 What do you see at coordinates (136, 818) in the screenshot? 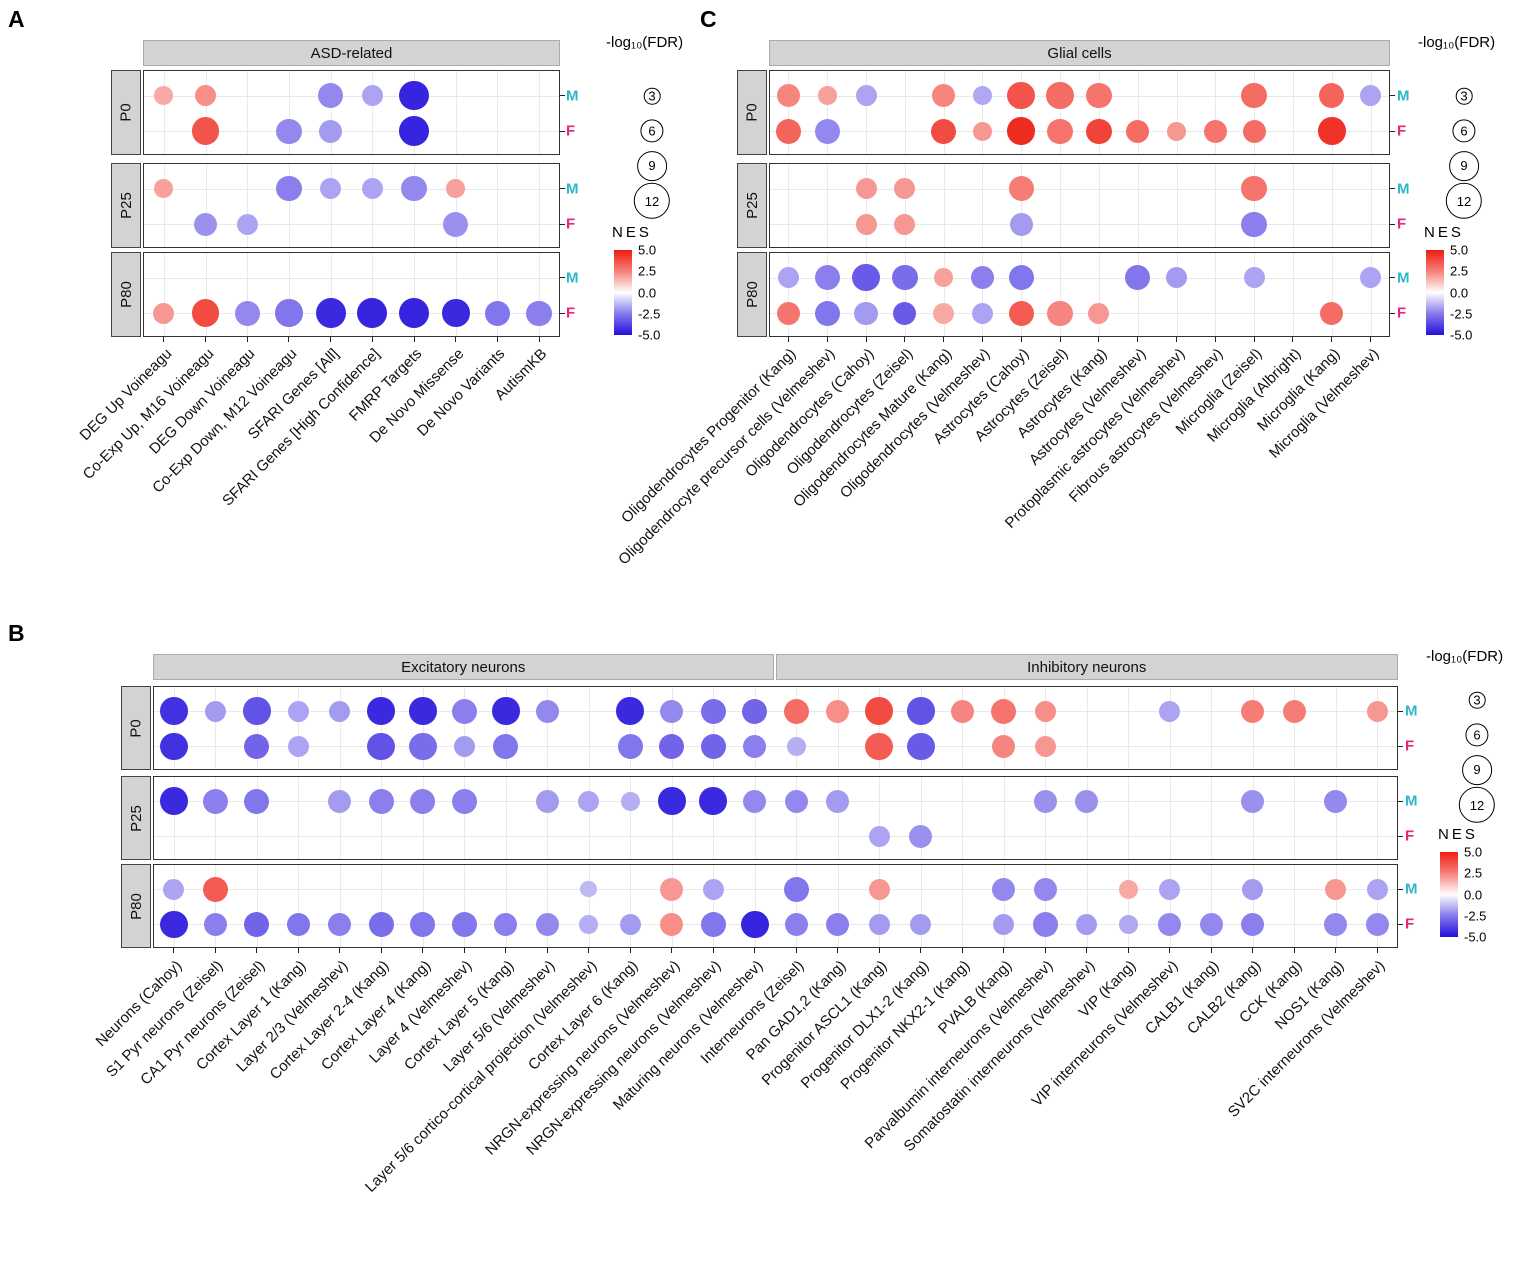
I see `row-strip-label: P25` at bounding box center [136, 818].